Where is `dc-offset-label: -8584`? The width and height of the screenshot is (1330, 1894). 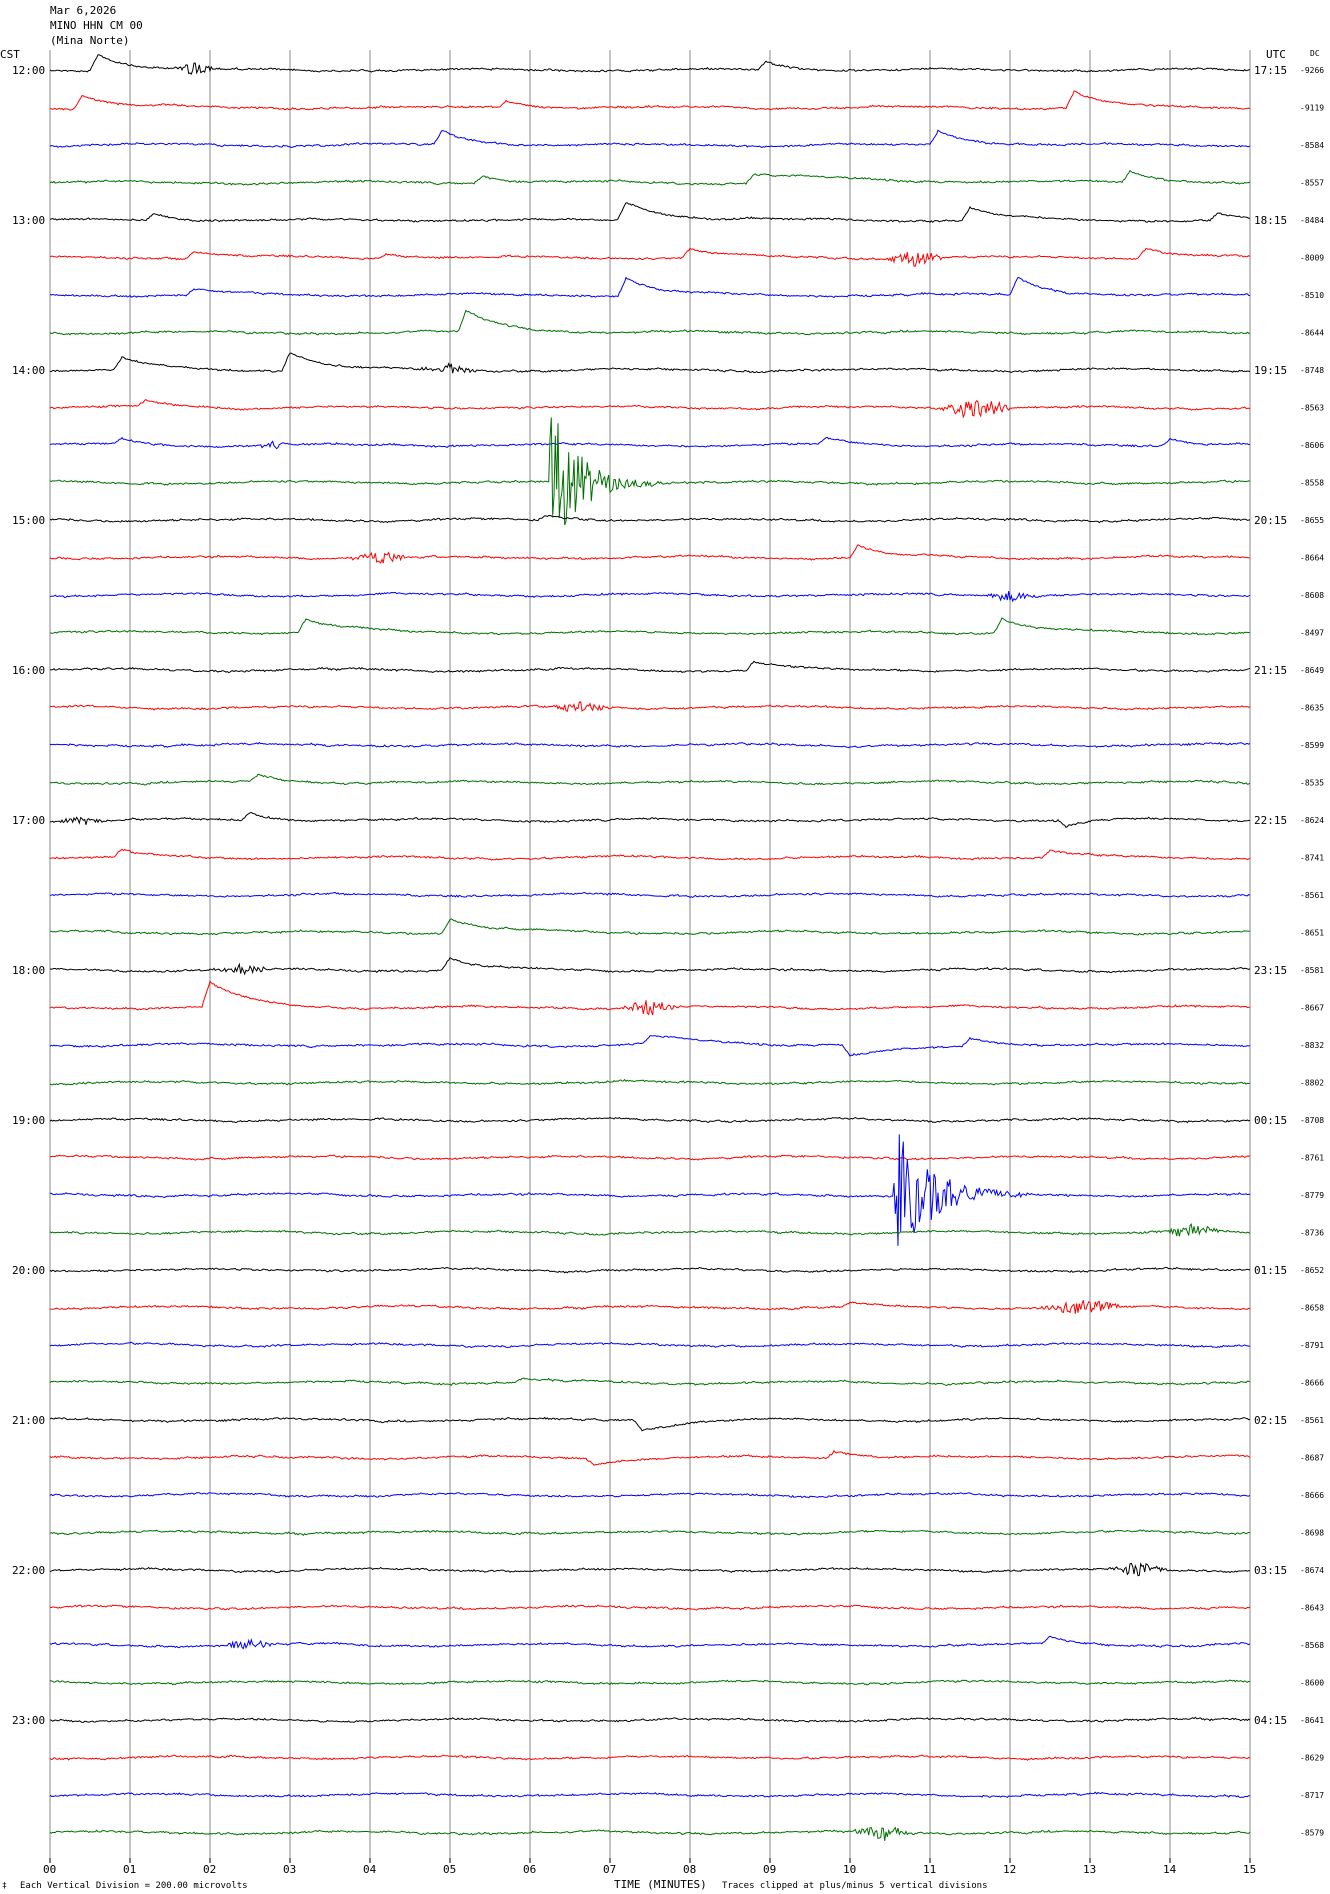 dc-offset-label: -8584 is located at coordinates (1312, 145).